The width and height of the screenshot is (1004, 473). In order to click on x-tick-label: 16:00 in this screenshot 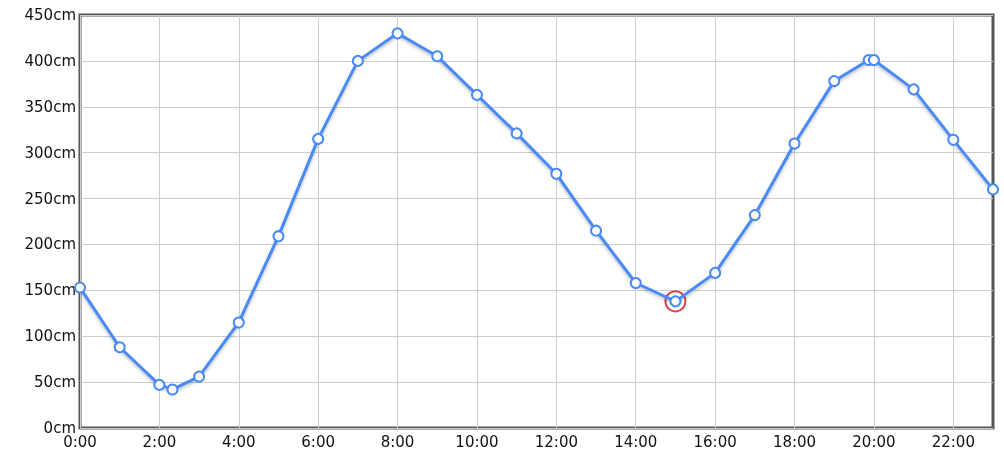, I will do `click(715, 441)`.